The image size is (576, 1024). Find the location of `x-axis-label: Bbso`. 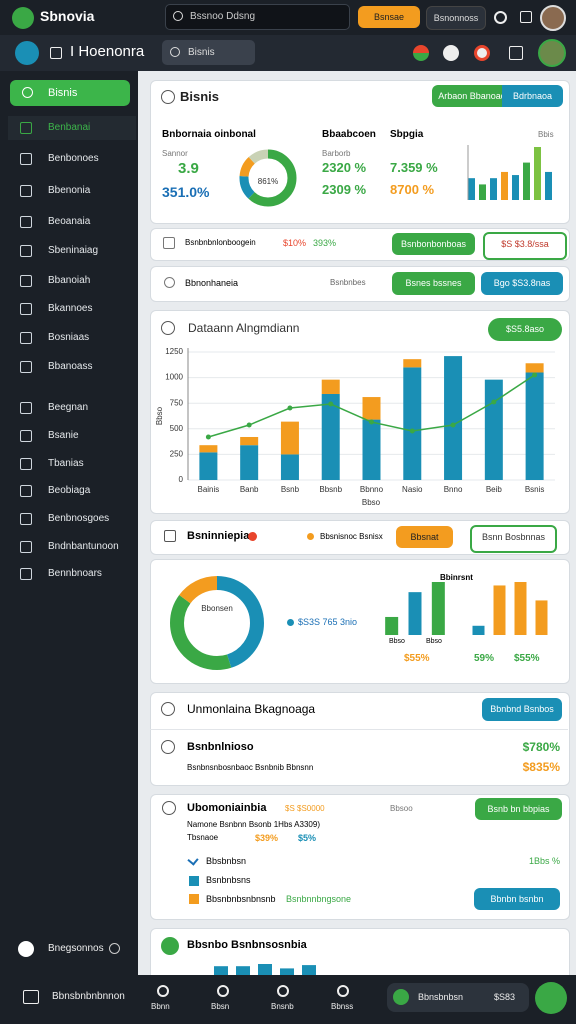

x-axis-label: Bbso is located at coordinates (371, 502).